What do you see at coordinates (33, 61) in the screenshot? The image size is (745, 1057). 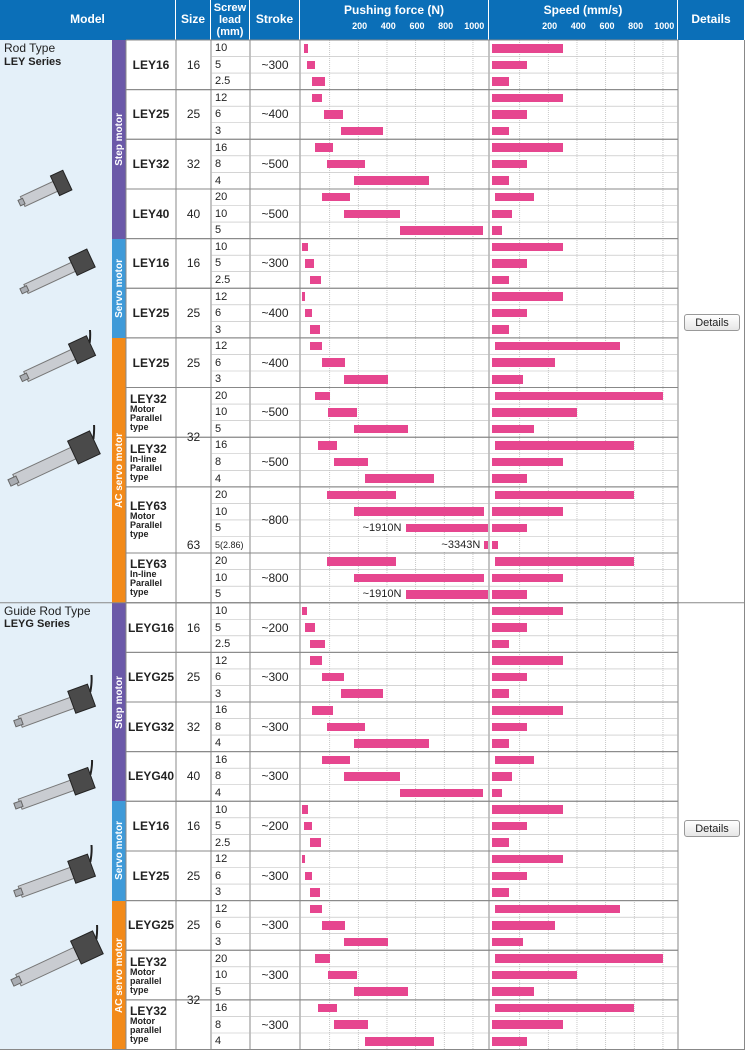 I see `group-series: LEY Series` at bounding box center [33, 61].